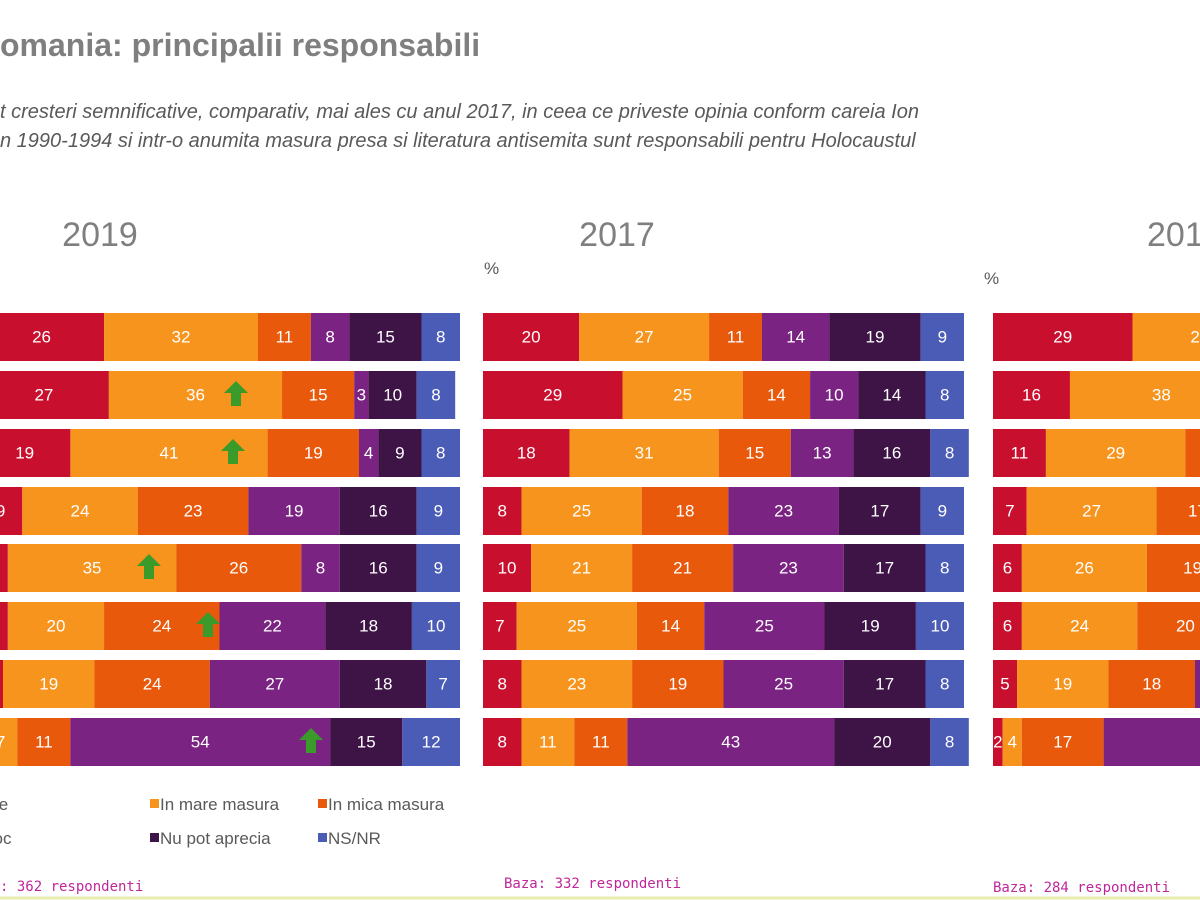 This screenshot has height=900, width=1200. Describe the element at coordinates (644, 452) in the screenshot. I see `segment-label: 31` at that location.